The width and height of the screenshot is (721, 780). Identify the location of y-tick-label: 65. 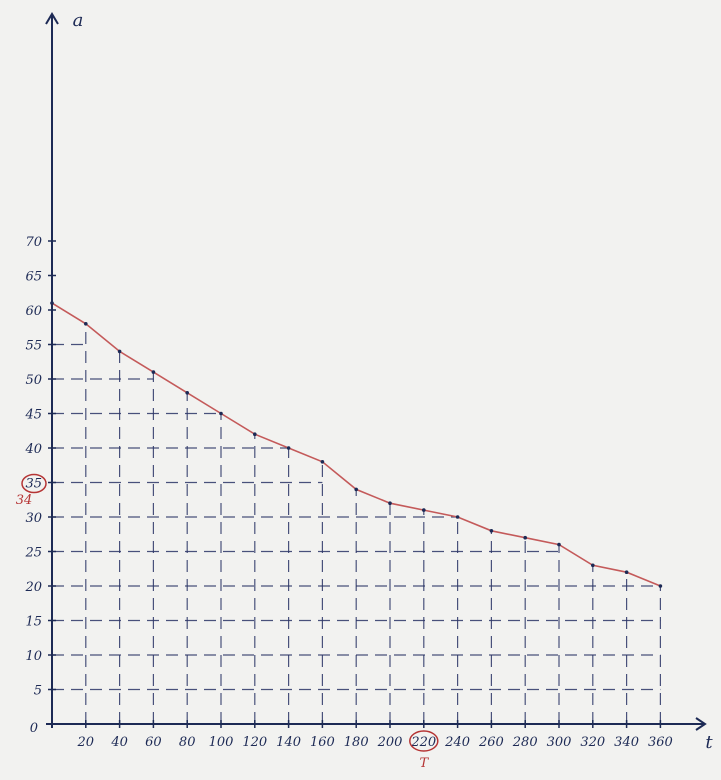
(33, 277).